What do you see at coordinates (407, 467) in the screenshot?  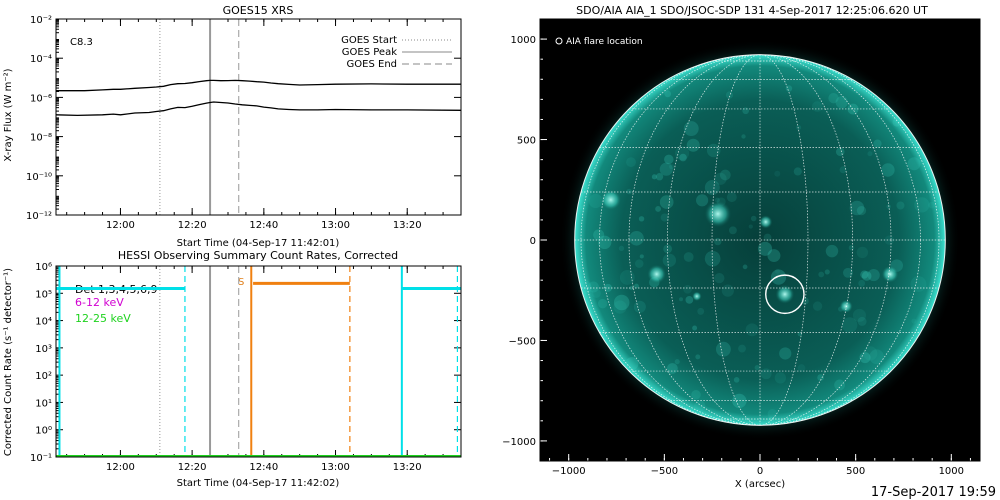 I see `hessi-x-tick-label: 13:20` at bounding box center [407, 467].